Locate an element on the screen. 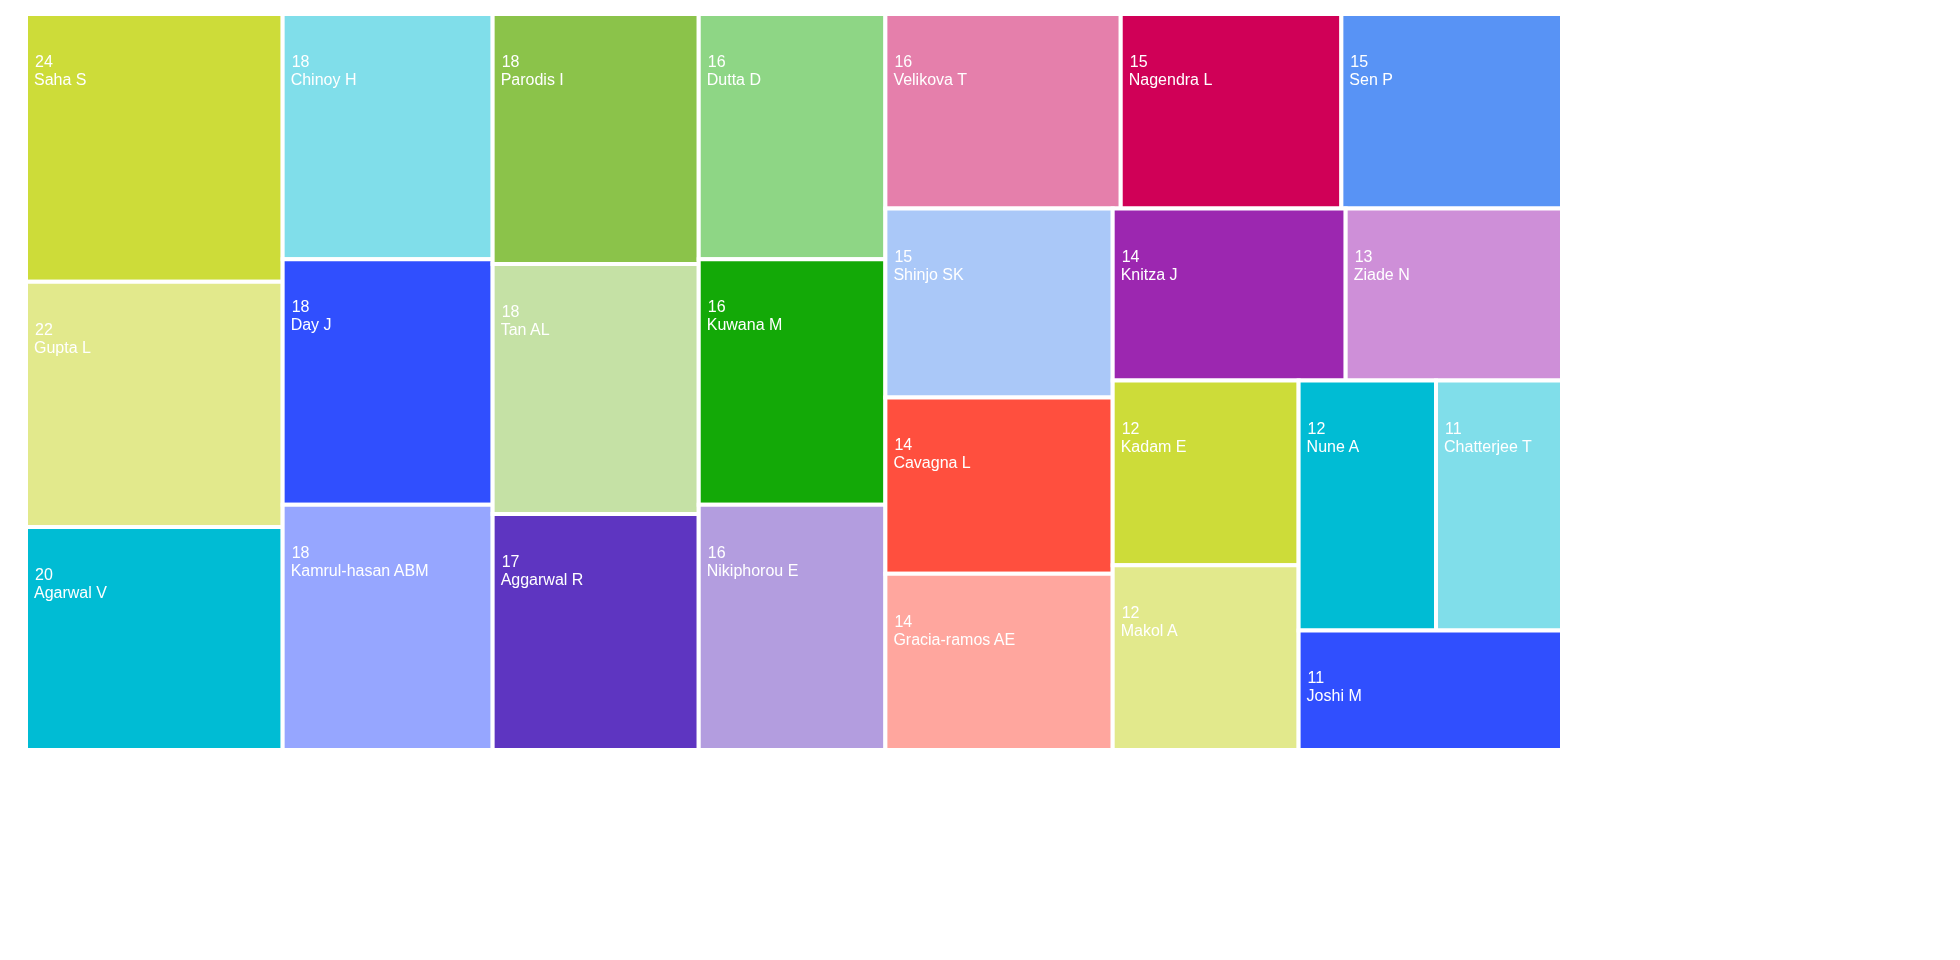 This screenshot has height=960, width=1960. category-label: Ziade N is located at coordinates (1381, 274).